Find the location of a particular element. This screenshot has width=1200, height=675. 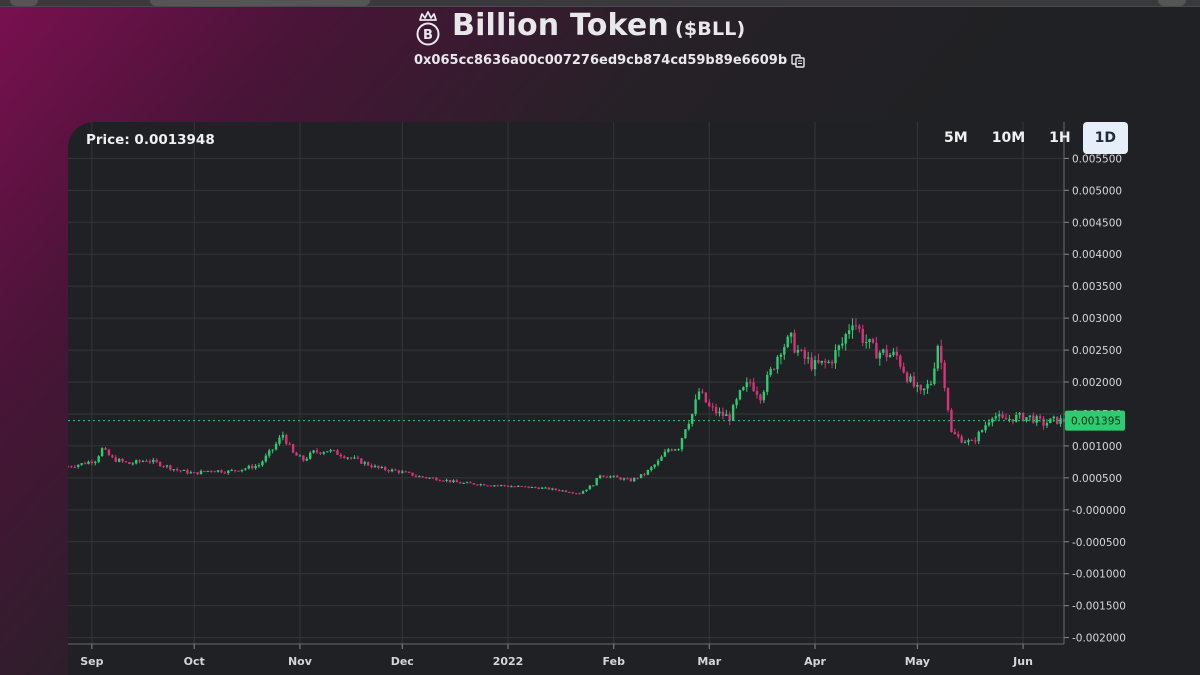

timeframe-1h-button: 1H is located at coordinates (1060, 138).